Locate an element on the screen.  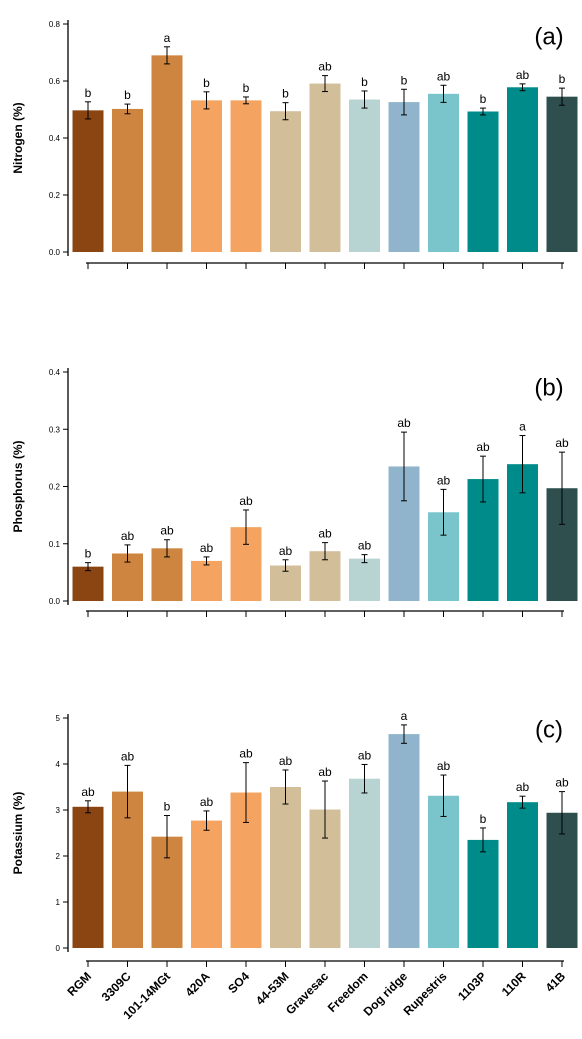
category-label: Rupestris is located at coordinates (425, 993).